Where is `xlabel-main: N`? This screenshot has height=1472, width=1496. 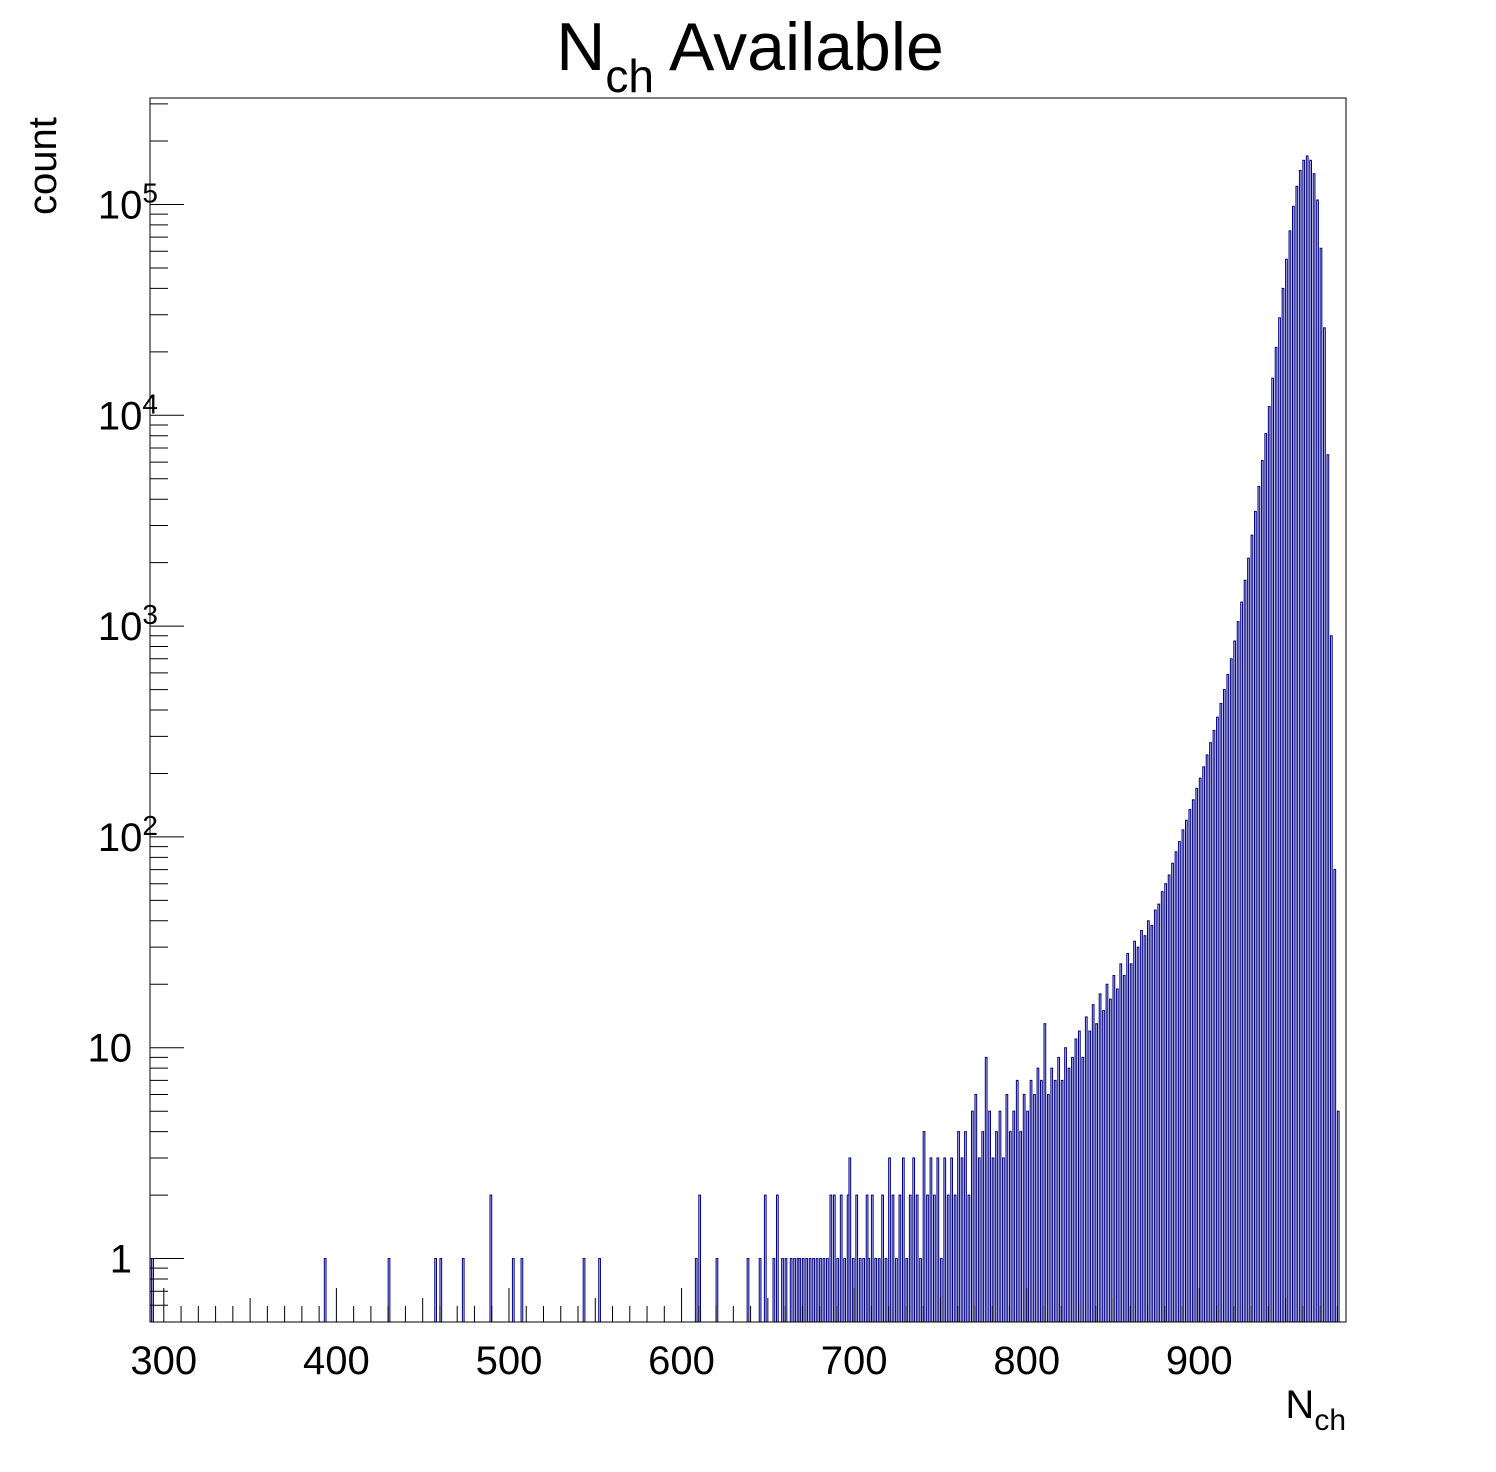
xlabel-main: N is located at coordinates (1299, 1405).